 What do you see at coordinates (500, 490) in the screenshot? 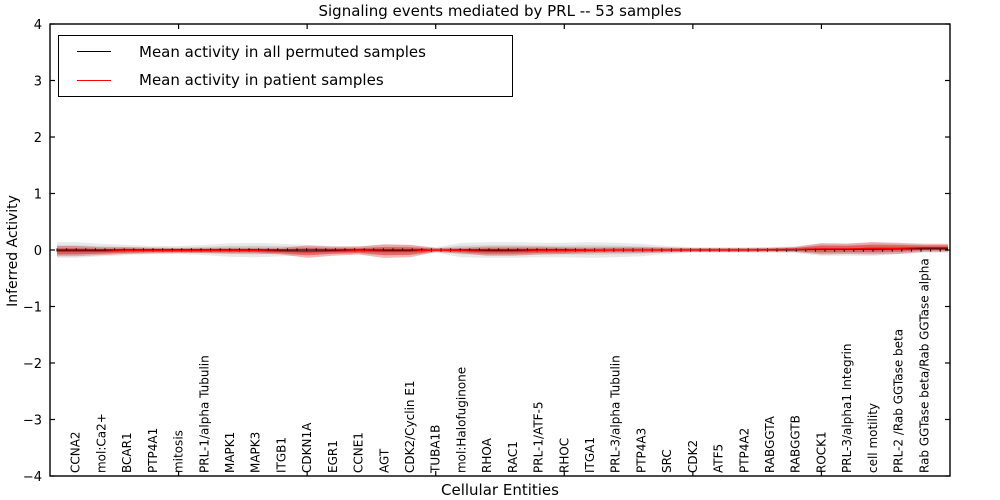
I see `x-axis-label: Cellular Entities` at bounding box center [500, 490].